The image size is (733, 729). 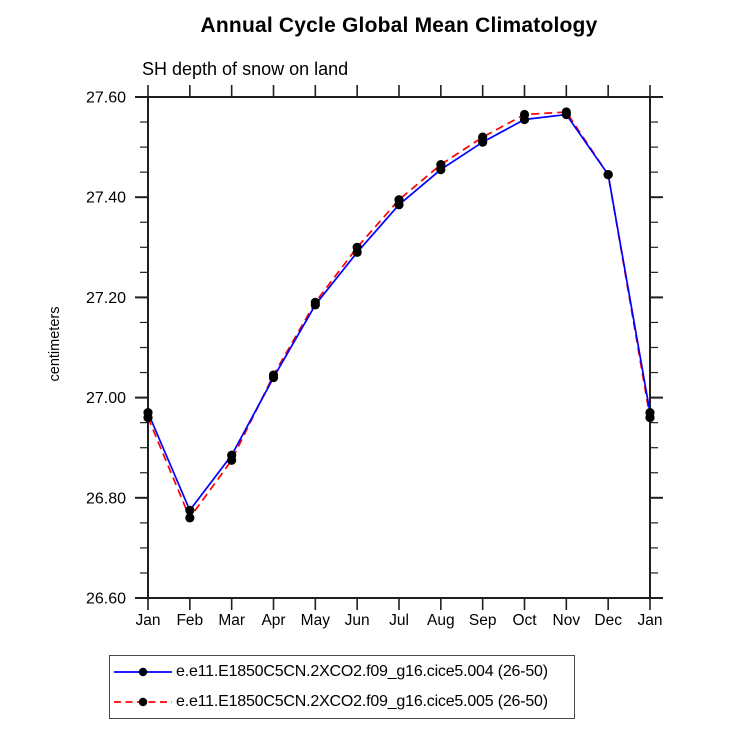 I want to click on y-tick-label: 26.80, so click(x=106, y=498).